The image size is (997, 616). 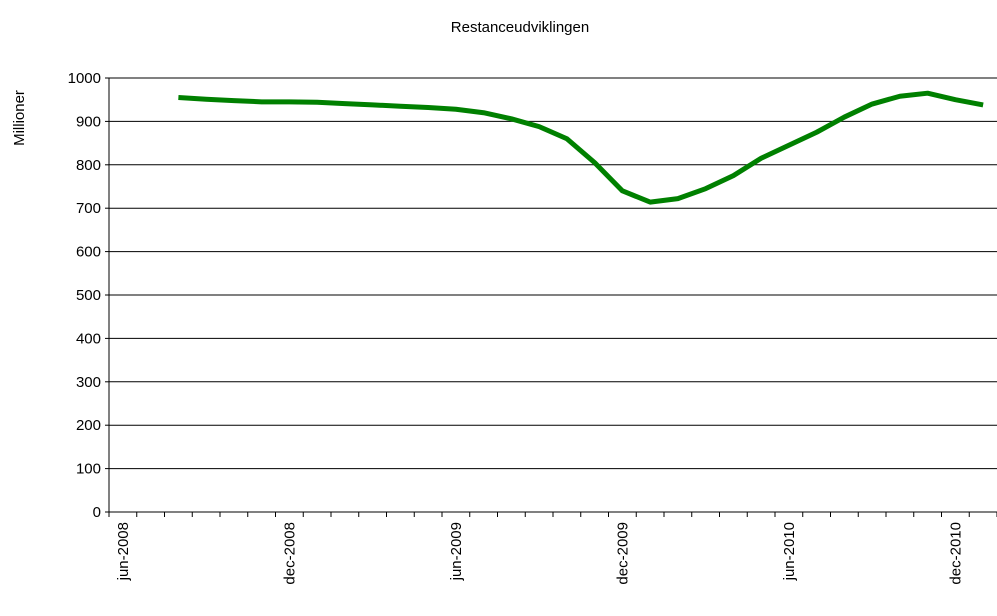 What do you see at coordinates (88, 121) in the screenshot?
I see `y-tick-label: 900` at bounding box center [88, 121].